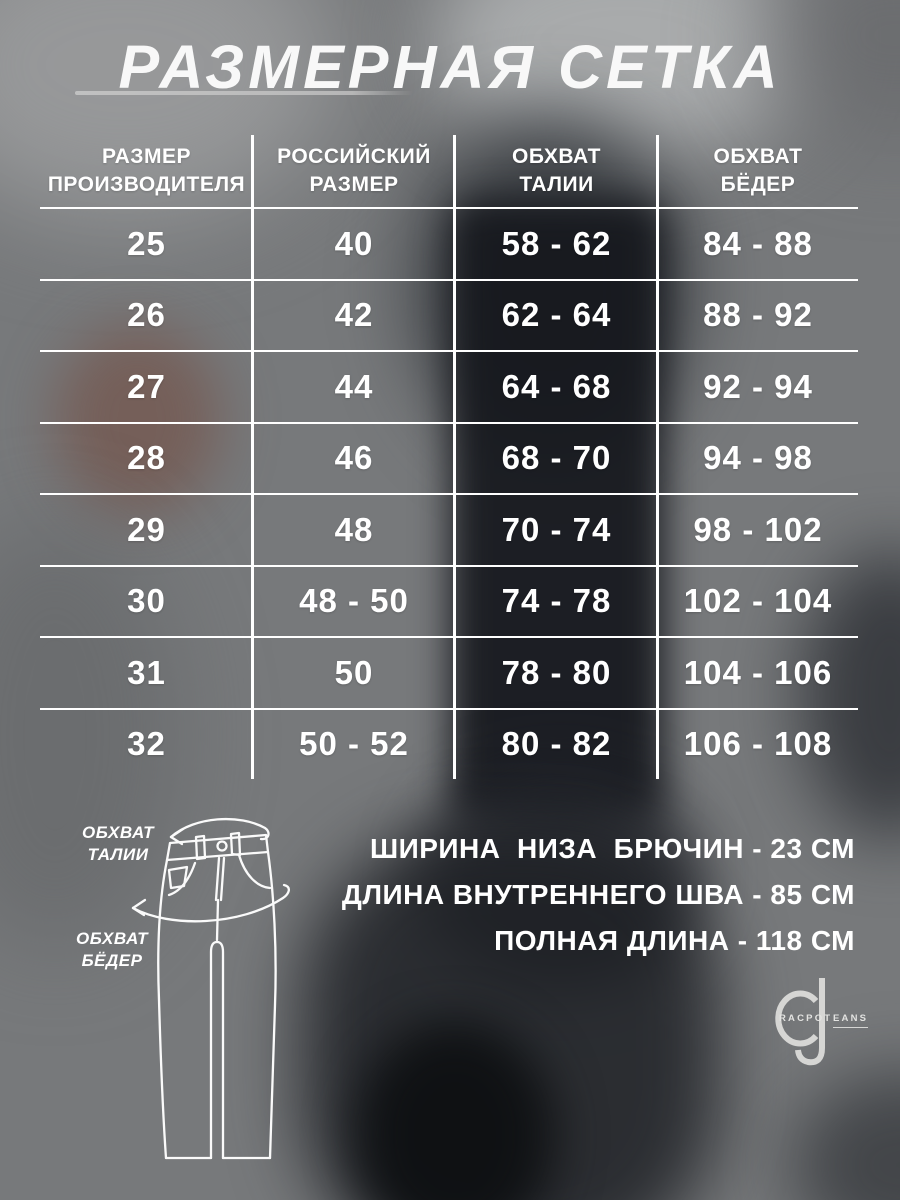  I want to click on table-cell: 70 - 74, so click(556, 529).